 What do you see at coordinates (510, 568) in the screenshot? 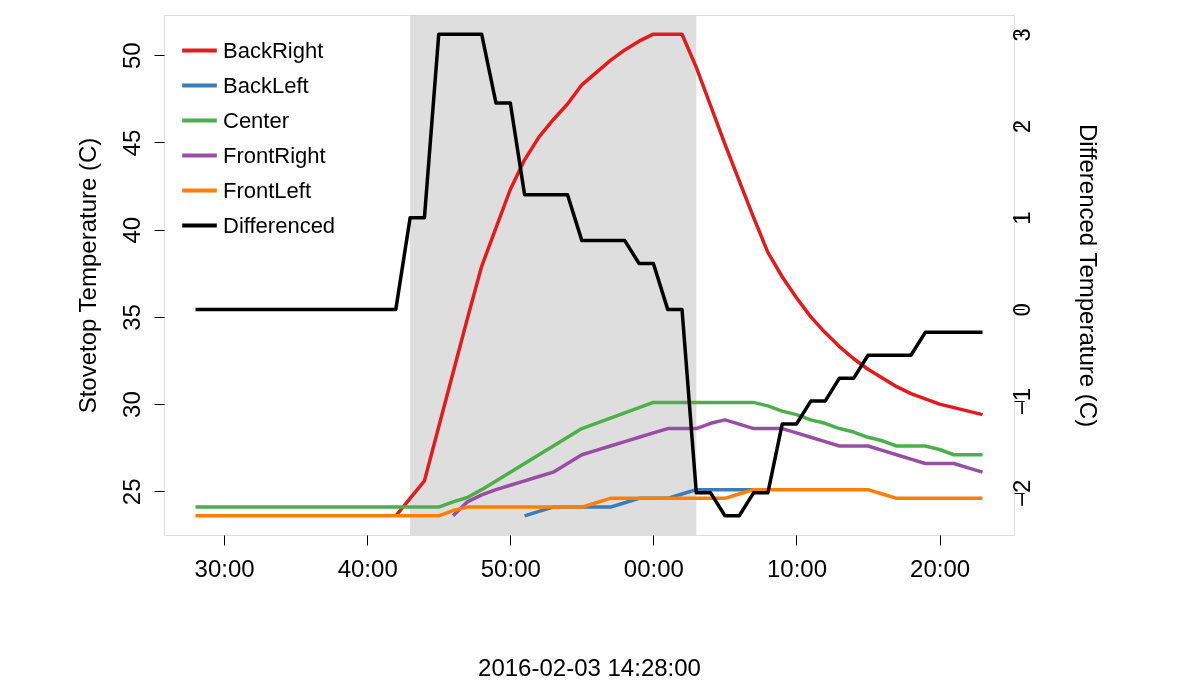
I see `x-tick-label: 50:00` at bounding box center [510, 568].